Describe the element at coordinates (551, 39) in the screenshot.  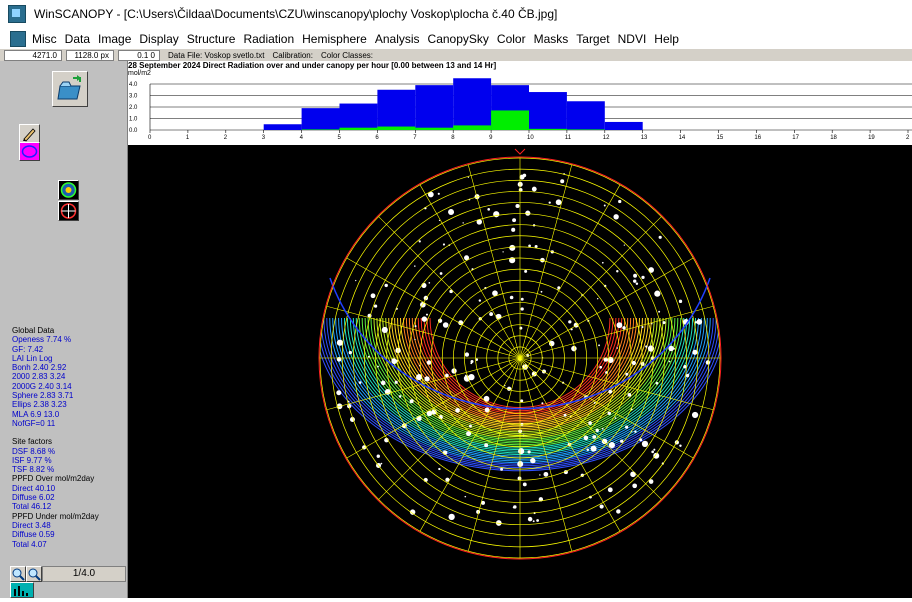
I see `menu-masks: Masks` at that location.